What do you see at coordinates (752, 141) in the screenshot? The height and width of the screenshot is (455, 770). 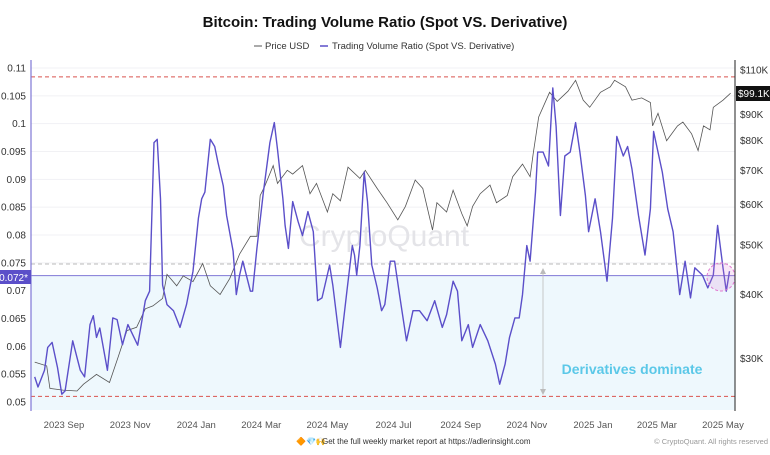 I see `right-tick-label: $80K` at bounding box center [752, 141].